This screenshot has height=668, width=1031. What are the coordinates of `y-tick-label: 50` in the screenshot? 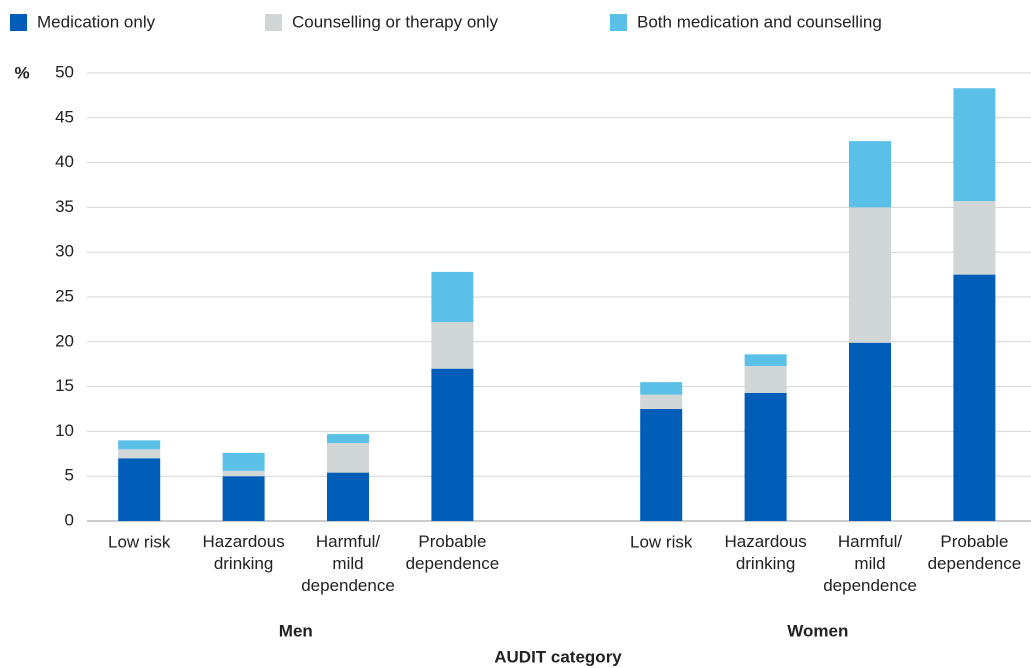 It's located at (64, 71).